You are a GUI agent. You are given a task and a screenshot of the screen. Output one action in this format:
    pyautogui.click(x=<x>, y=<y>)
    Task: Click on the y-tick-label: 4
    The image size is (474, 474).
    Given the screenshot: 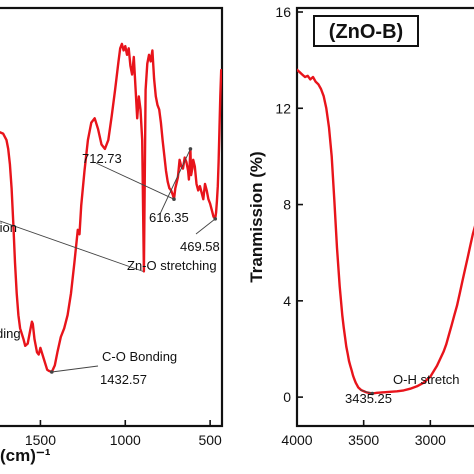 What is the action you would take?
    pyautogui.click(x=287, y=301)
    